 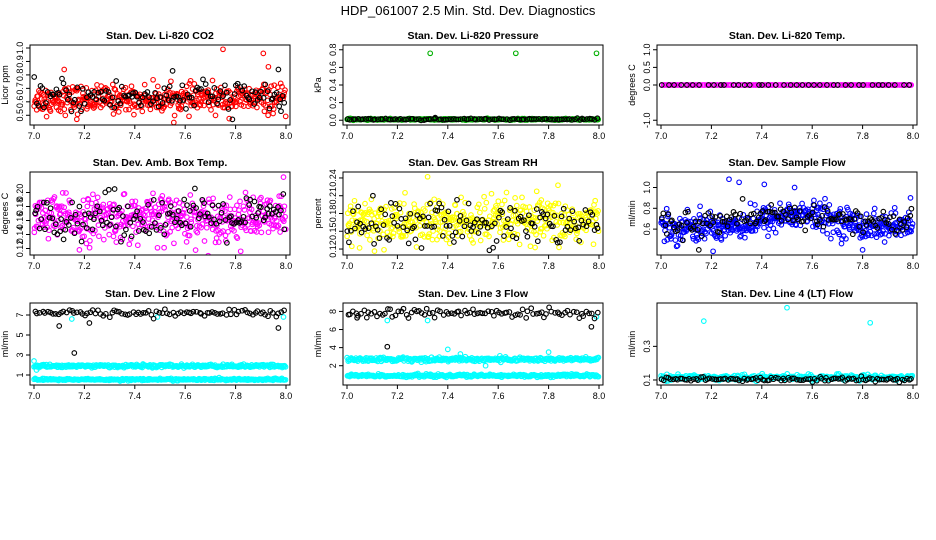 What do you see at coordinates (160, 215) in the screenshot?
I see `series-sparse` at bounding box center [160, 215].